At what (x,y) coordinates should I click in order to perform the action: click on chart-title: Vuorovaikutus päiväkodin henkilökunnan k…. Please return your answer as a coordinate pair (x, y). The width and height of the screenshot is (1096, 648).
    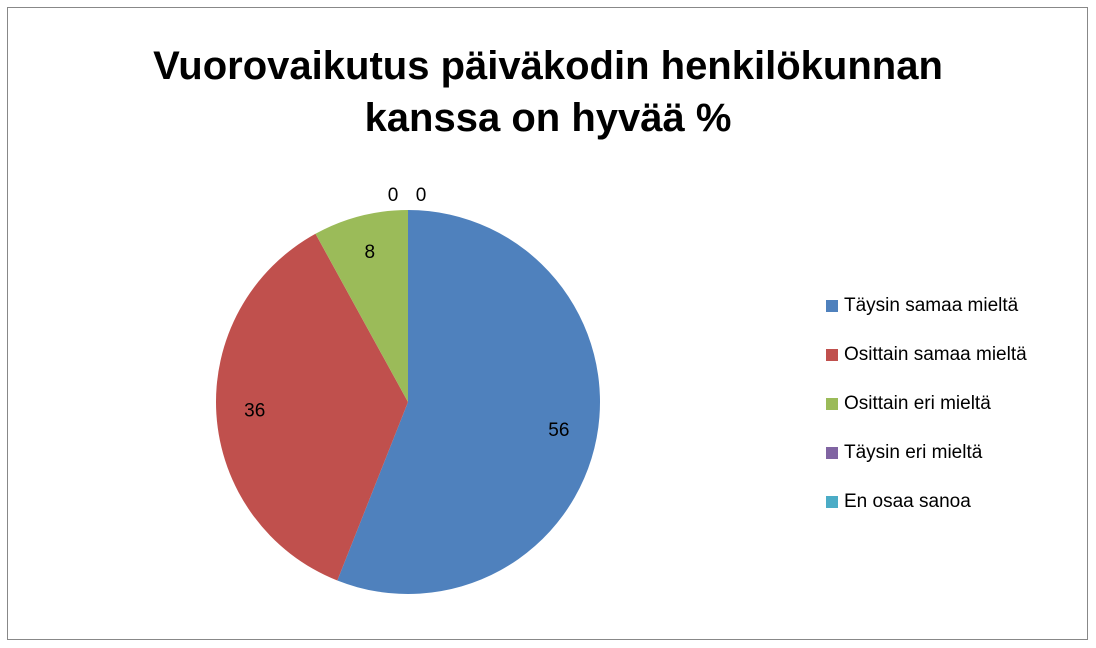
    Looking at the image, I should click on (548, 92).